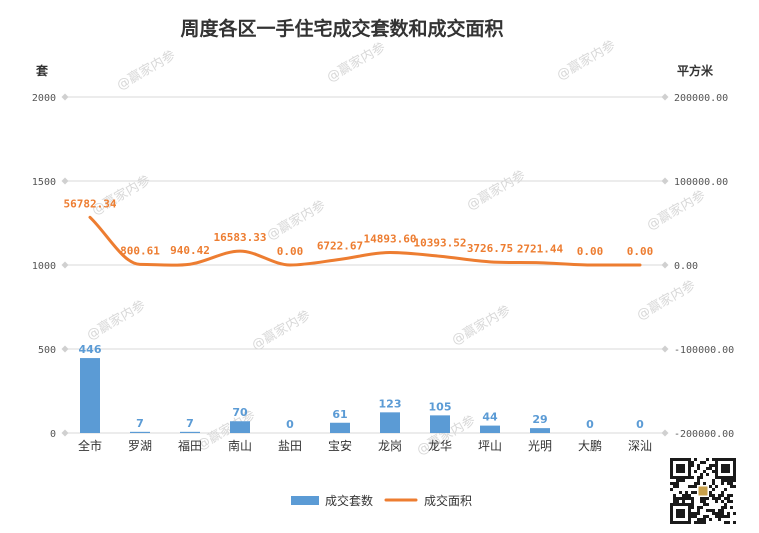 Image resolution: width=759 pixels, height=533 pixels. What do you see at coordinates (240, 237) in the screenshot?
I see `line-value-label: 16583.33` at bounding box center [240, 237].